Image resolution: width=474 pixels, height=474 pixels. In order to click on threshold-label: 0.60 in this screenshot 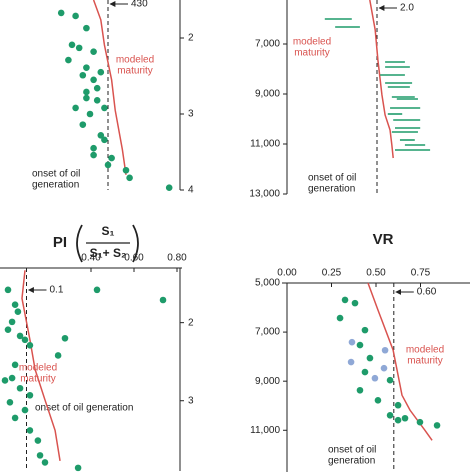, I will do `click(427, 292)`.